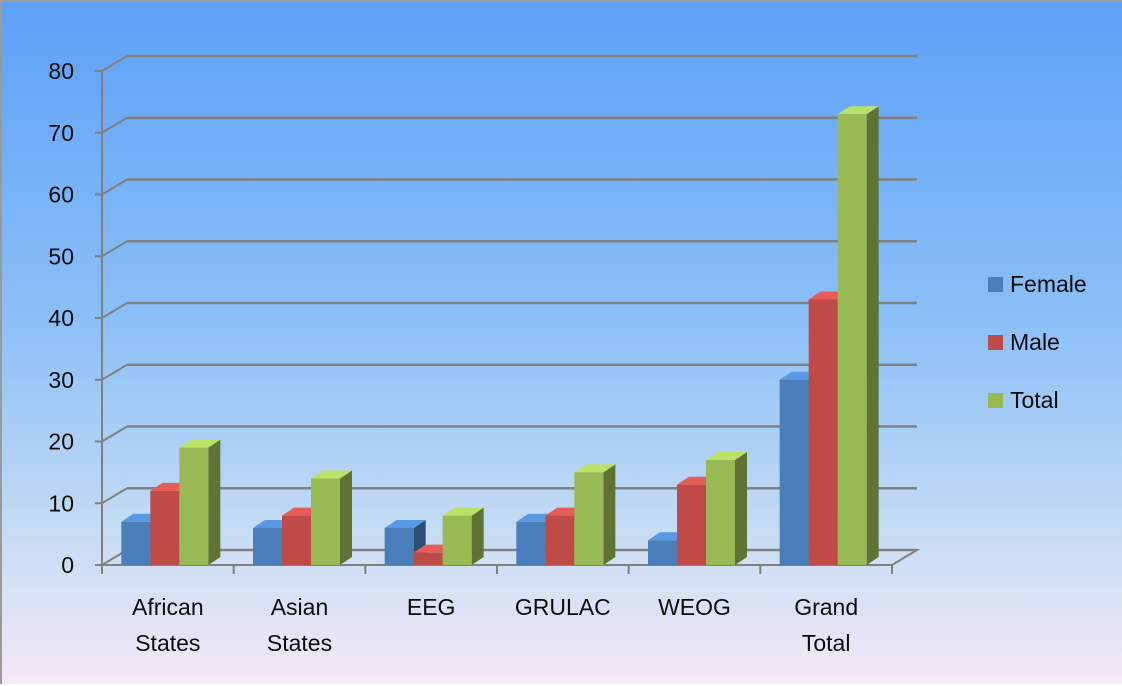 The width and height of the screenshot is (1122, 686). Describe the element at coordinates (563, 607) in the screenshot. I see `x-tick-label: GRULAC` at that location.